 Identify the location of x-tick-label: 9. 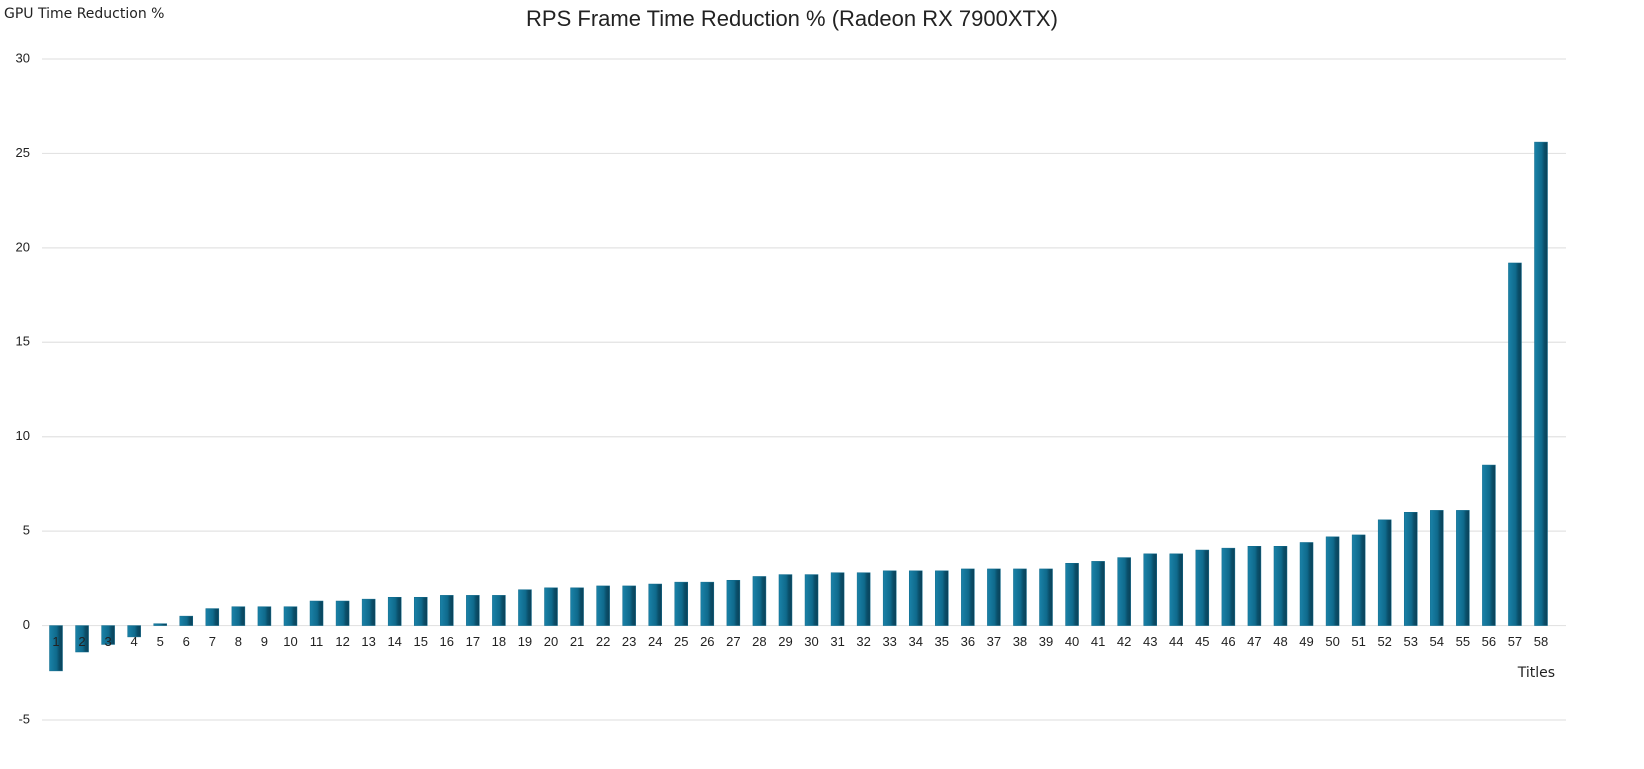
(264, 641).